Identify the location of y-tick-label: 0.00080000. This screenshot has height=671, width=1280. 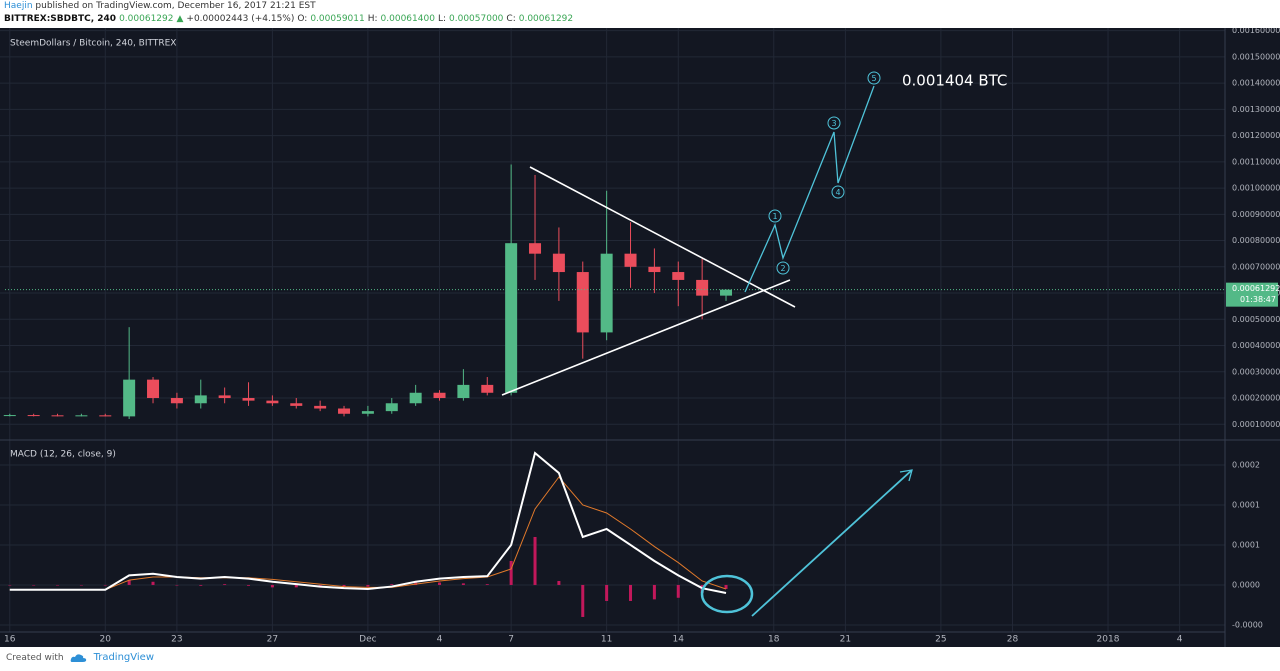
(1256, 240).